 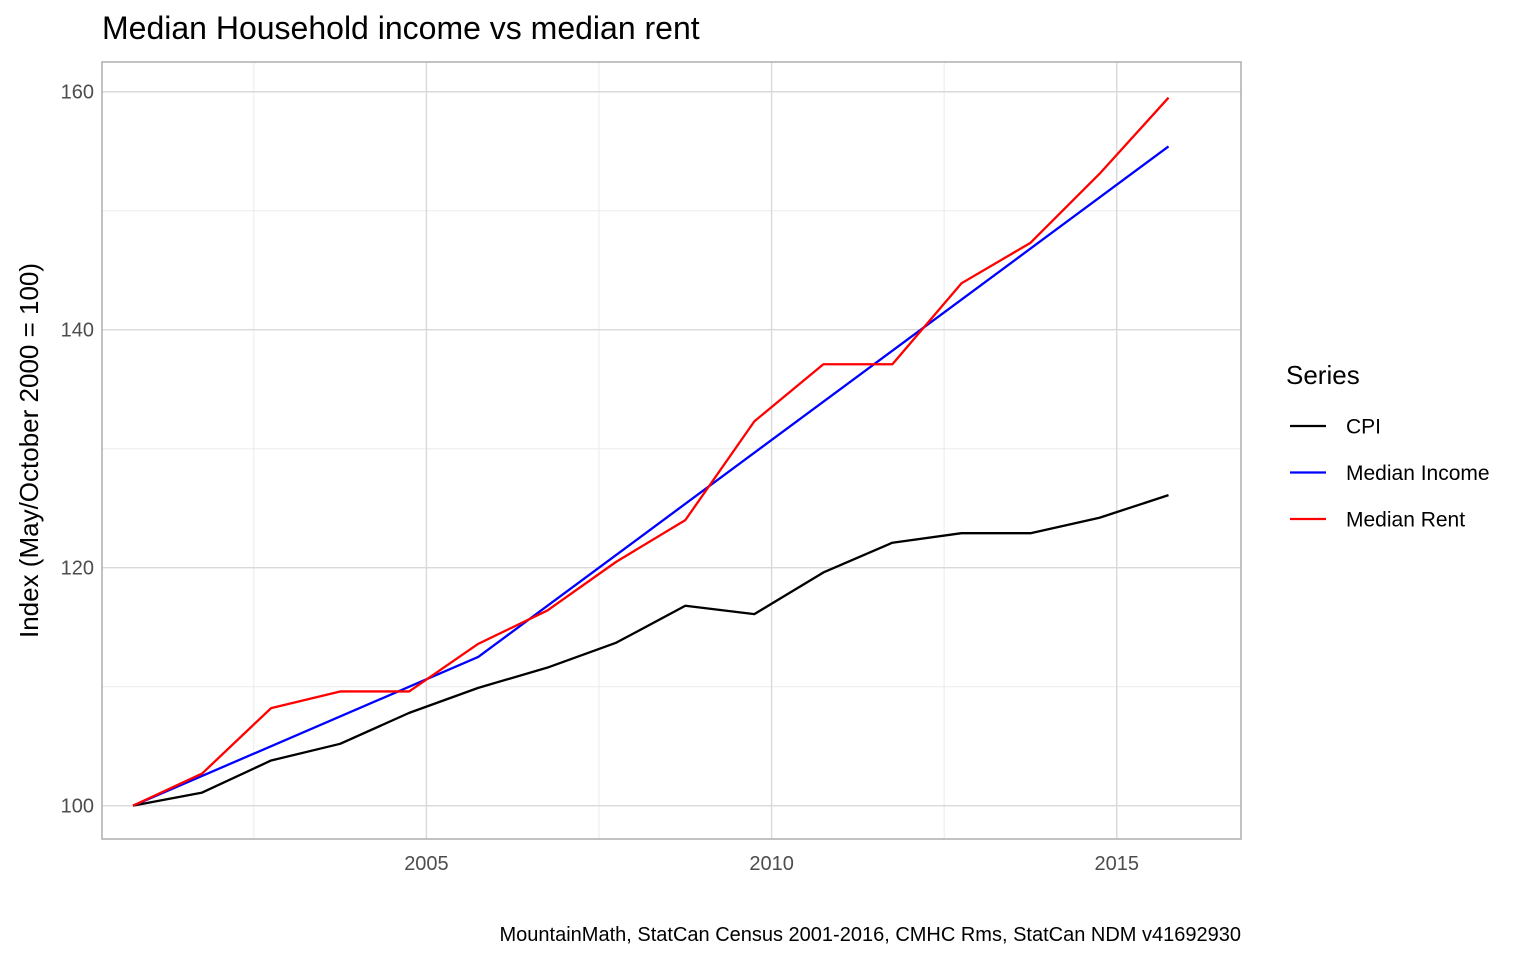 I want to click on legend-label-cpi: CPI, so click(x=1363, y=427).